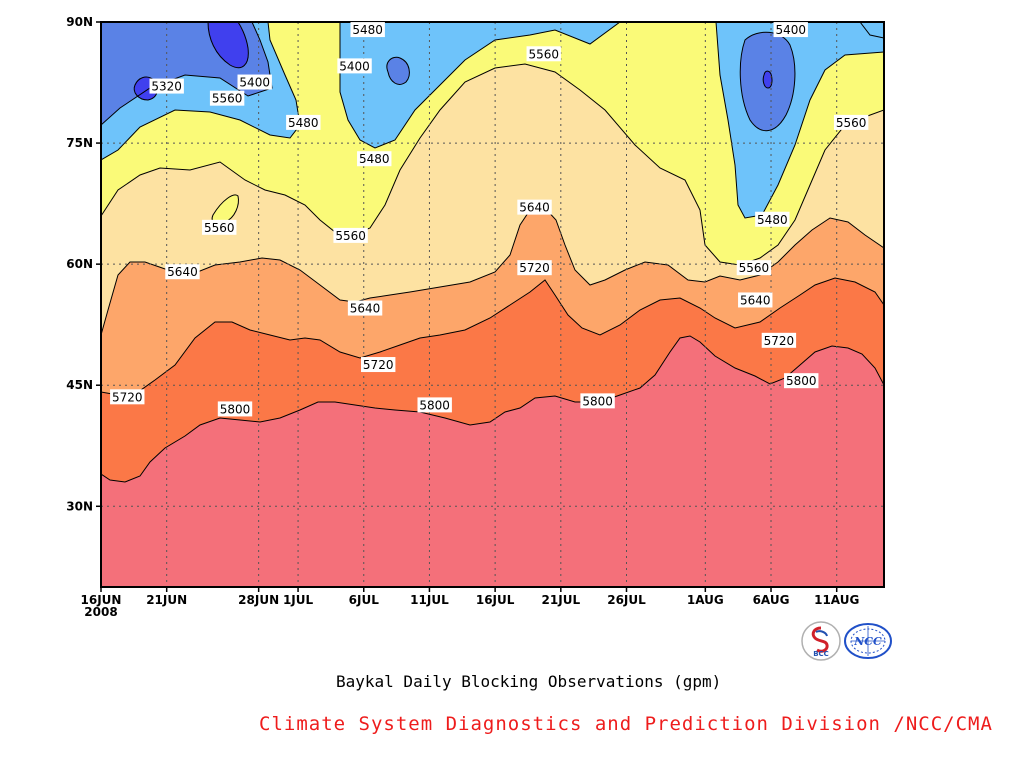  What do you see at coordinates (298, 600) in the screenshot?
I see `x-tick-label: 1JUL` at bounding box center [298, 600].